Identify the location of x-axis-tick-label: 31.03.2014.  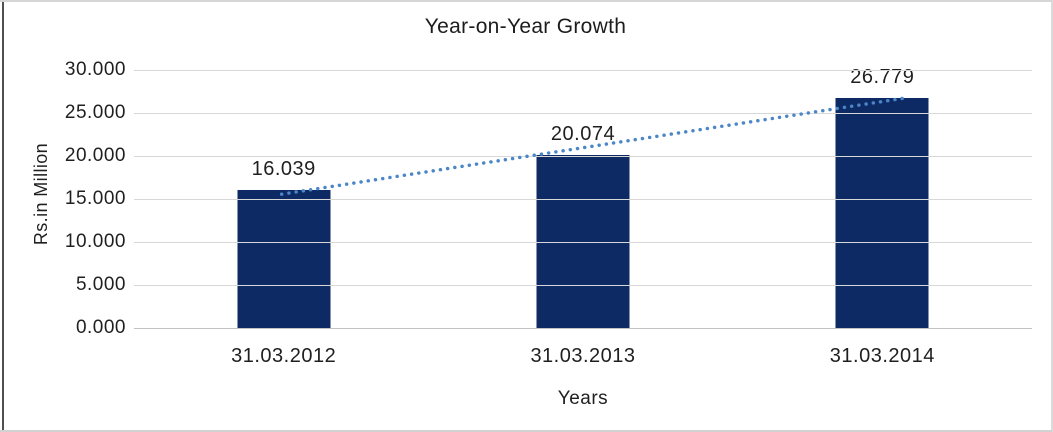
(882, 356).